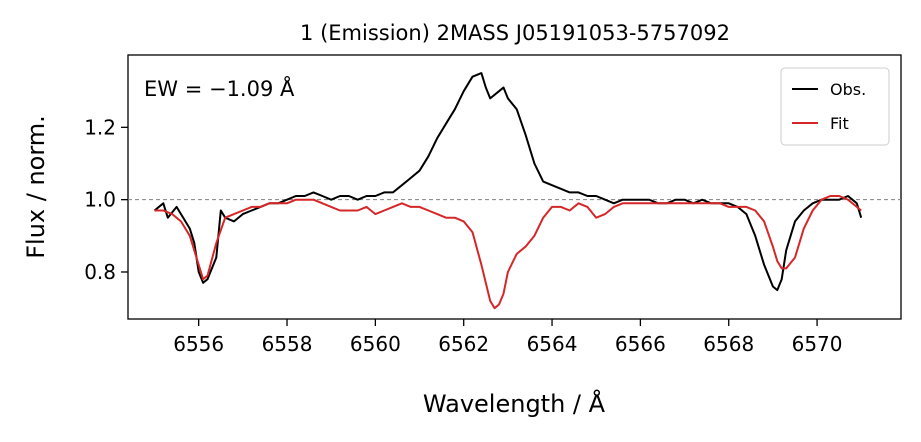 This screenshot has height=442, width=921. What do you see at coordinates (100, 272) in the screenshot?
I see `y-tick-label: 0.8` at bounding box center [100, 272].